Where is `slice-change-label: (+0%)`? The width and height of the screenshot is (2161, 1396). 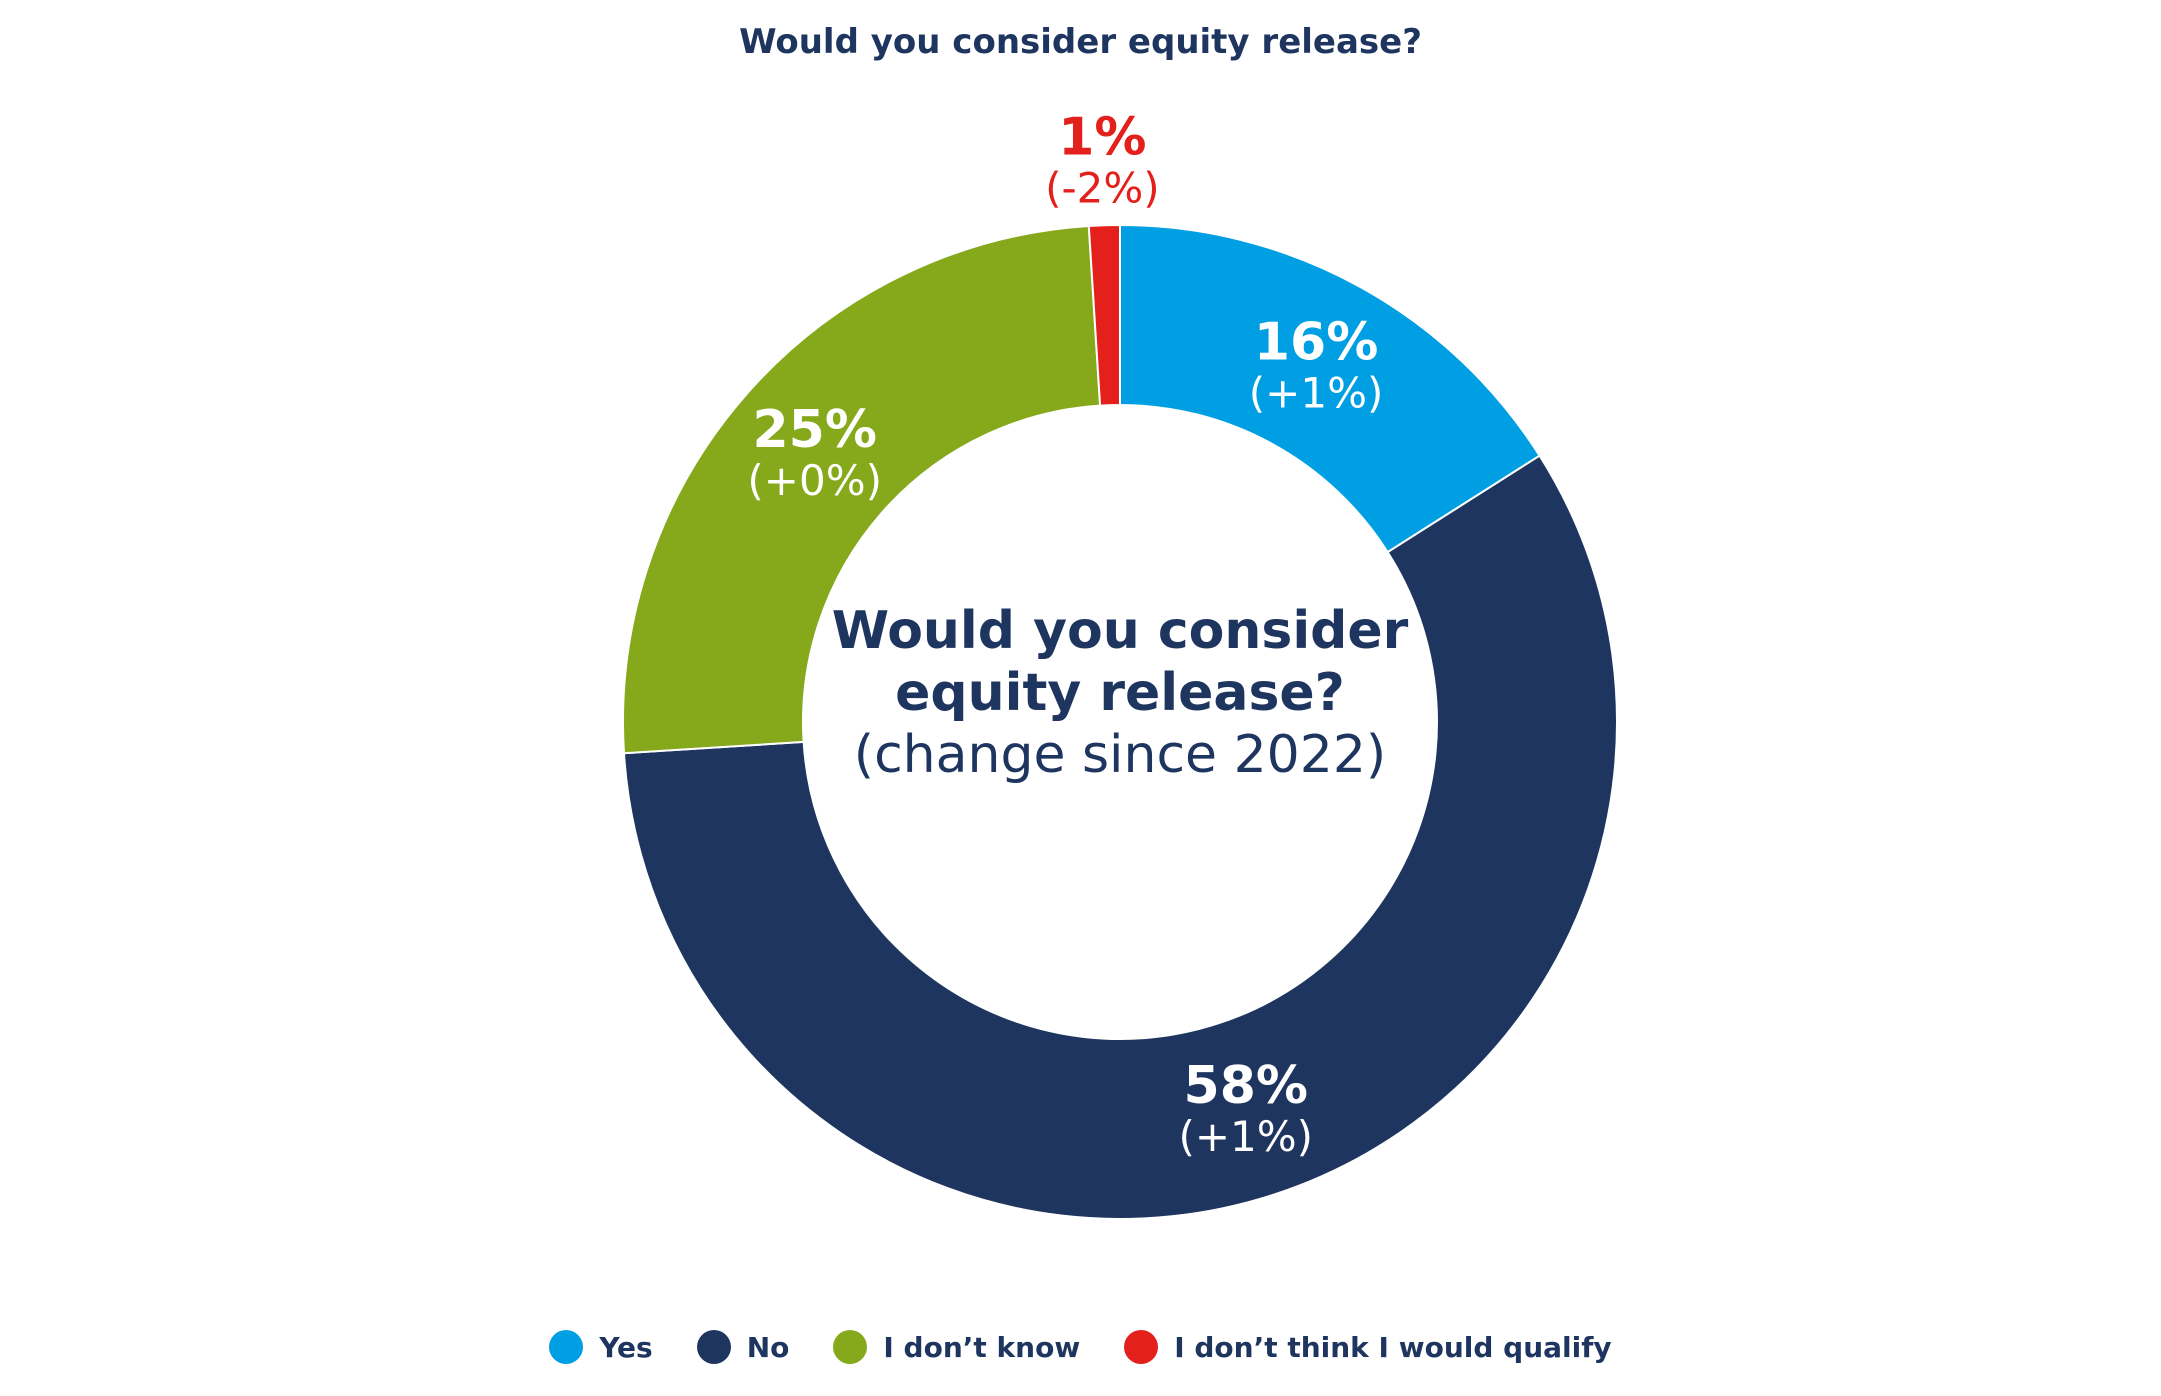
slice-change-label: (+0%) is located at coordinates (814, 480).